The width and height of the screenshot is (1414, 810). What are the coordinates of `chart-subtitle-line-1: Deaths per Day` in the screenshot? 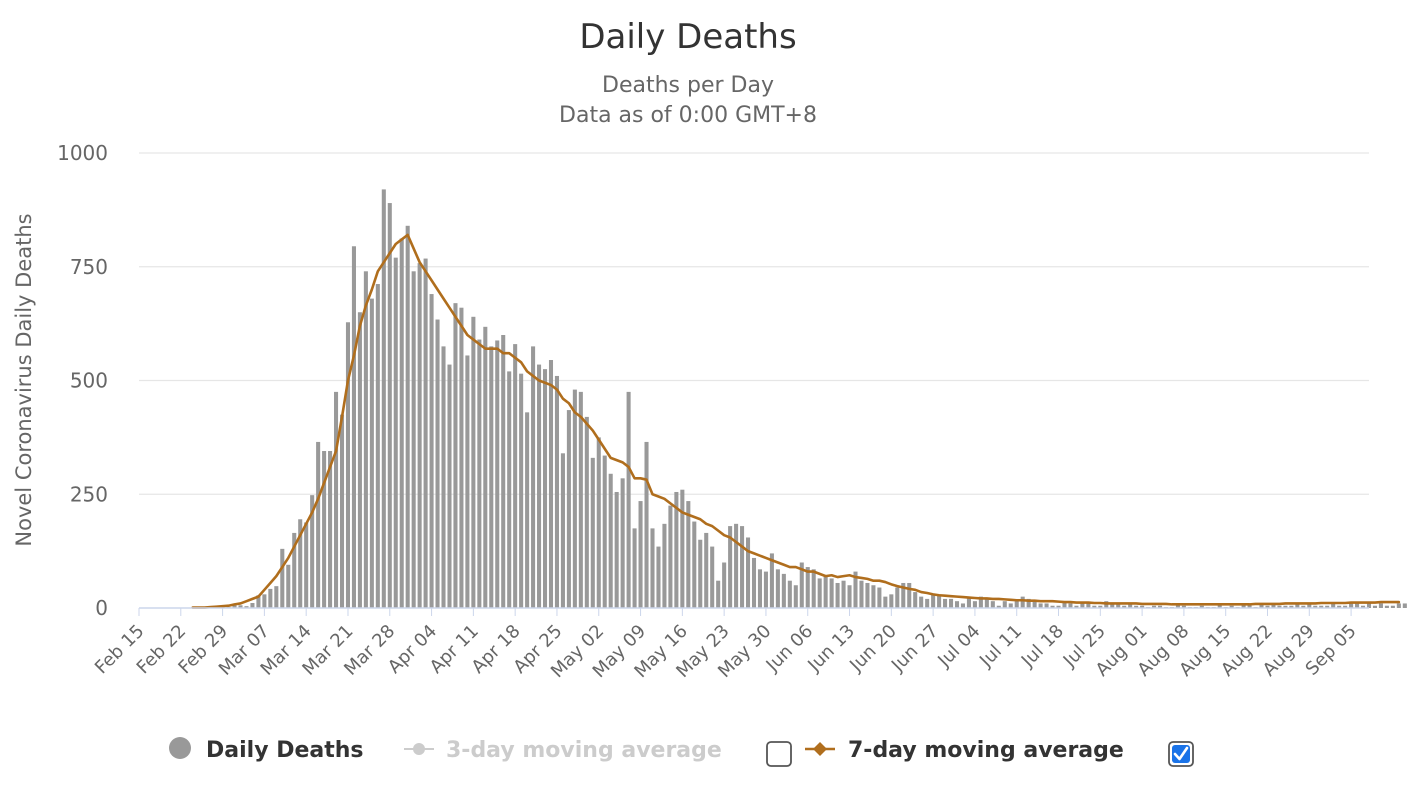 It's located at (688, 85).